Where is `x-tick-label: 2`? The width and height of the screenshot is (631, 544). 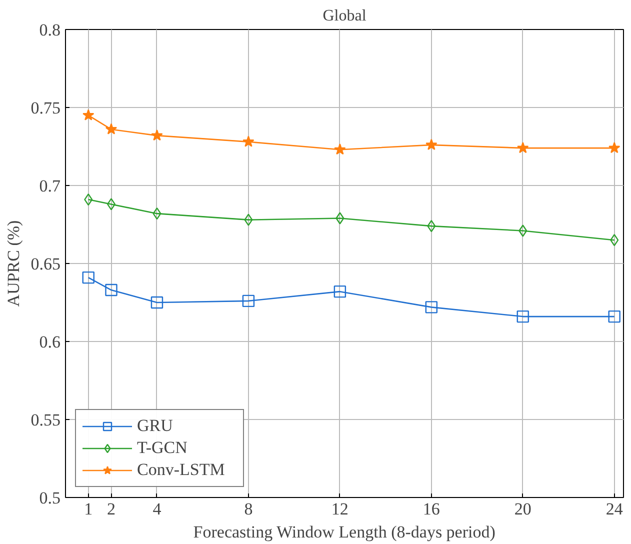
x-tick-label: 2 is located at coordinates (111, 509).